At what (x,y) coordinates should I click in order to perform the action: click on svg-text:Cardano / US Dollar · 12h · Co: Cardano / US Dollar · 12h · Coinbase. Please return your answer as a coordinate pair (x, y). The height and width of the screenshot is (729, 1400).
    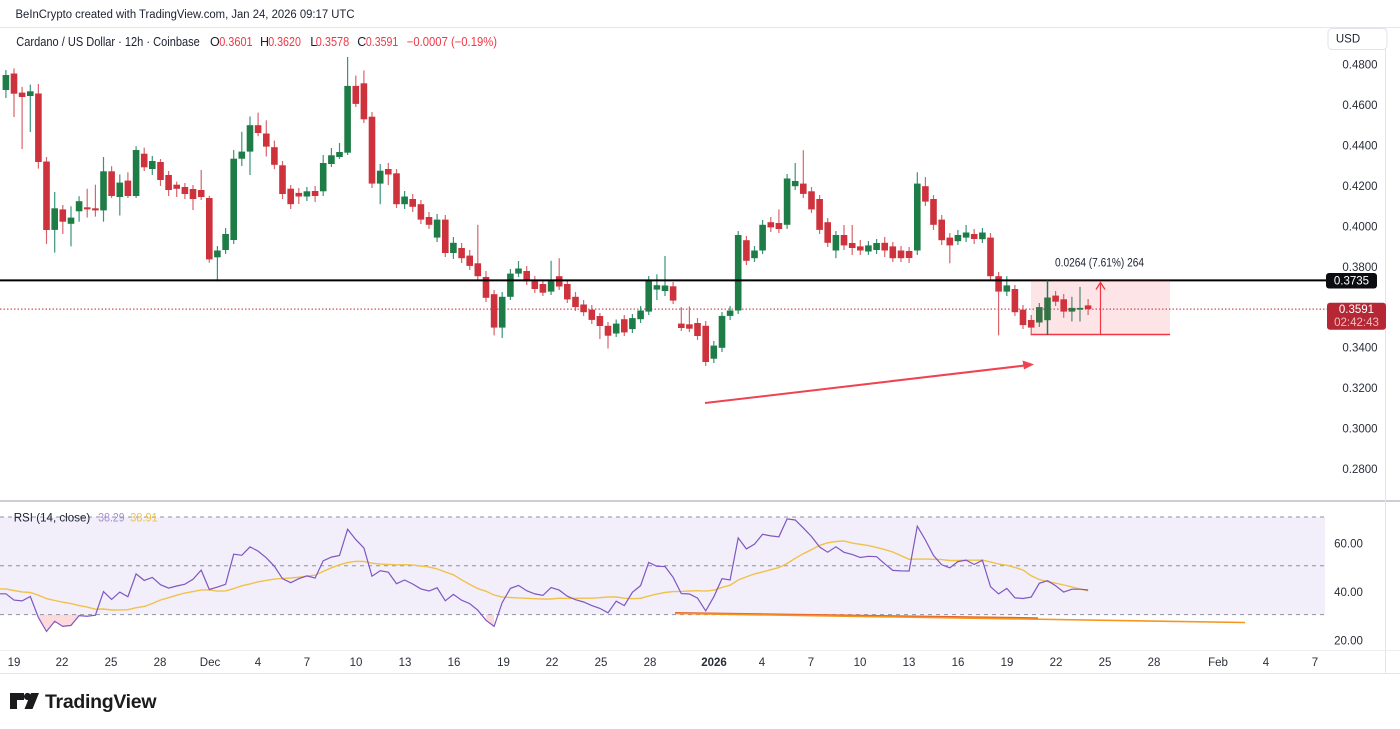
    Looking at the image, I should click on (108, 42).